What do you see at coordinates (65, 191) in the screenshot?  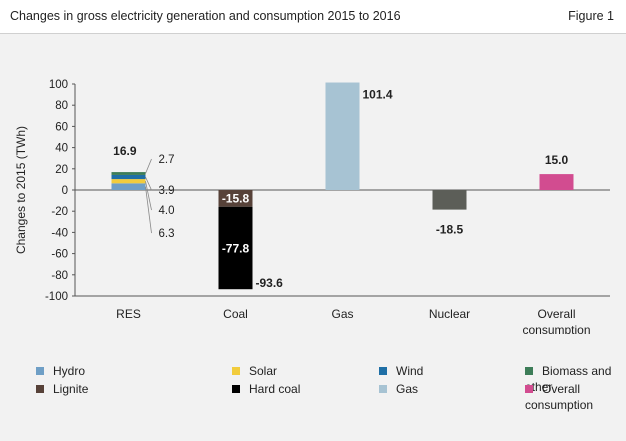 I see `y-tick-label: 0` at bounding box center [65, 191].